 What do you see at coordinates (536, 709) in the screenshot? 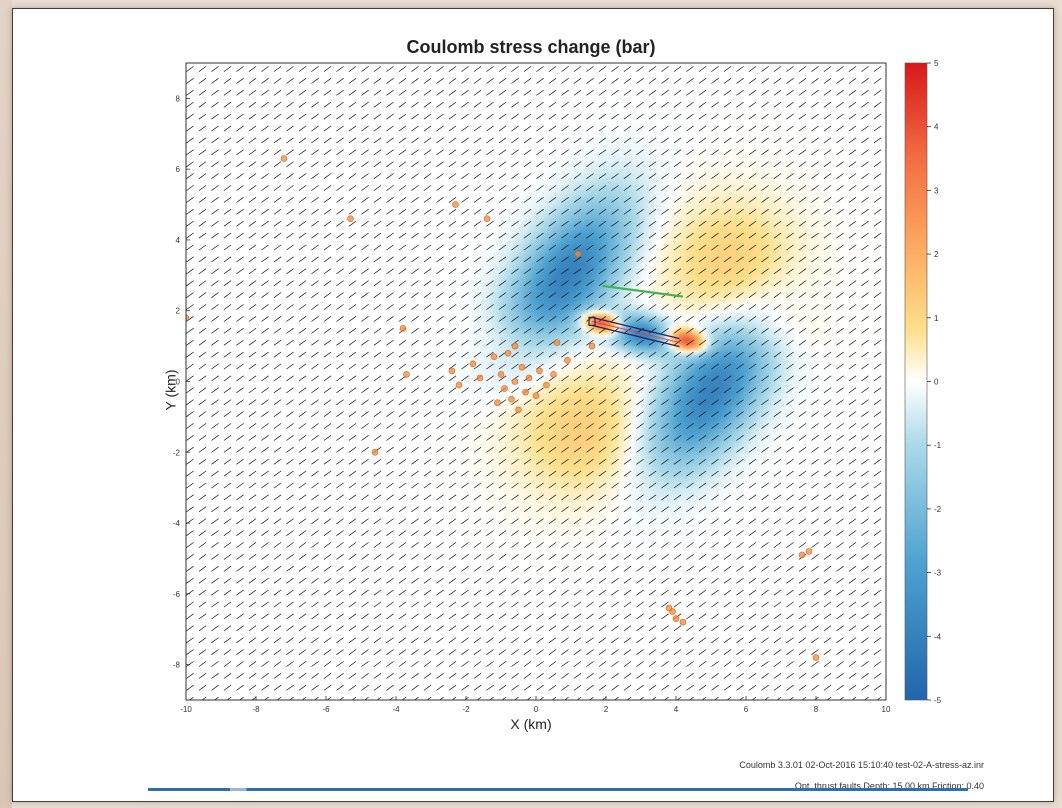
I see `x-tick-label: 0` at bounding box center [536, 709].